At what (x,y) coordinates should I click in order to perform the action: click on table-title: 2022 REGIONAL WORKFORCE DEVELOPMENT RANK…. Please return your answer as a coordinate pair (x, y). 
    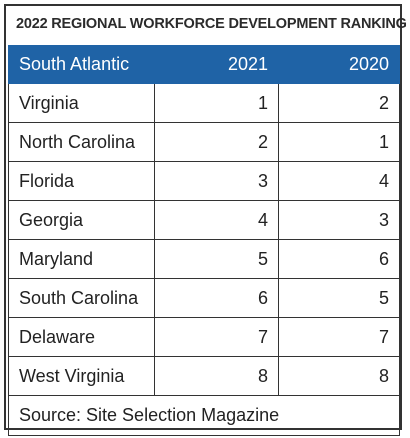
    Looking at the image, I should click on (211, 24).